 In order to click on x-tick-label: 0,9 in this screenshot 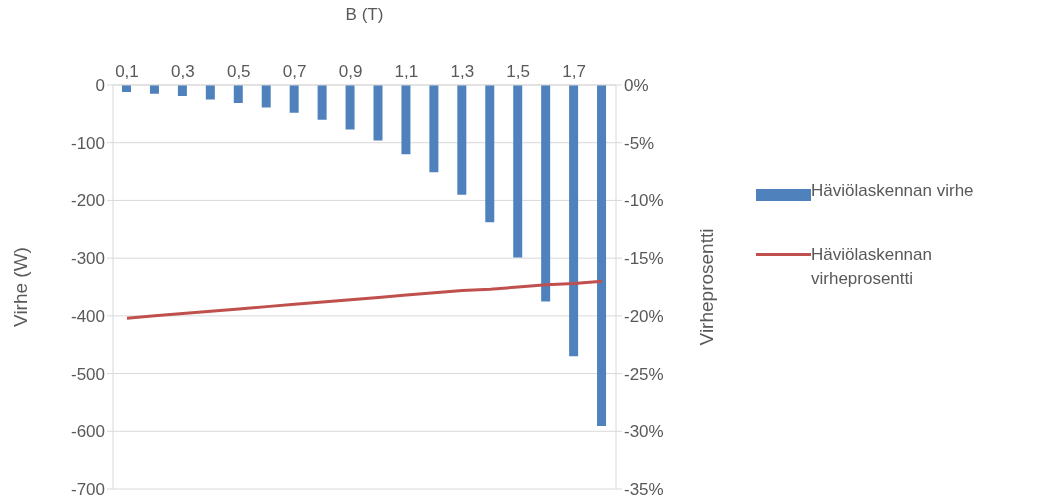, I will do `click(350, 71)`.